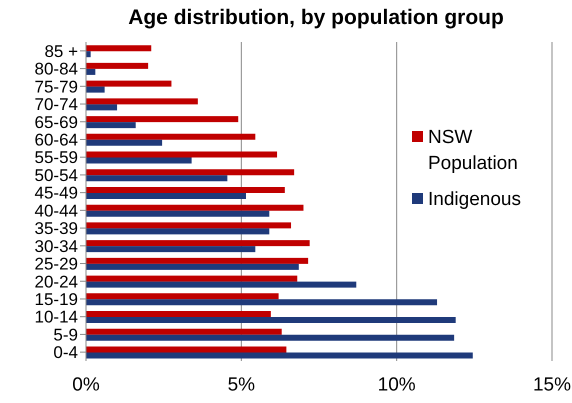  Describe the element at coordinates (56, 300) in the screenshot. I see `y-tick-label: 15-19` at that location.